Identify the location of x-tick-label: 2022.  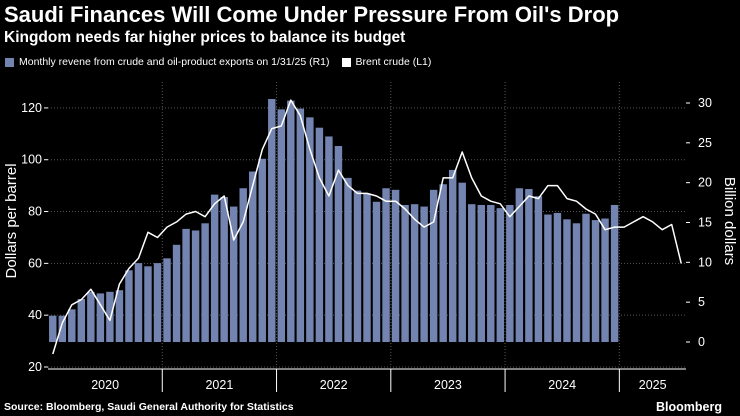
(334, 385).